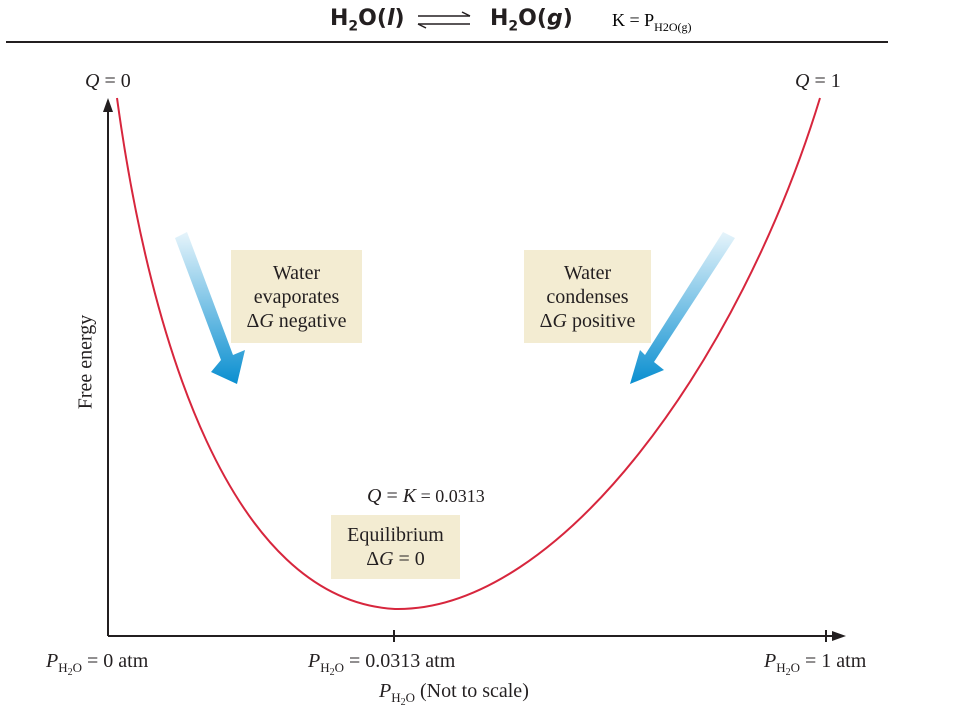  Describe the element at coordinates (815, 664) in the screenshot. I see `x-tick-label-one: PH2O = 1 atm` at that location.